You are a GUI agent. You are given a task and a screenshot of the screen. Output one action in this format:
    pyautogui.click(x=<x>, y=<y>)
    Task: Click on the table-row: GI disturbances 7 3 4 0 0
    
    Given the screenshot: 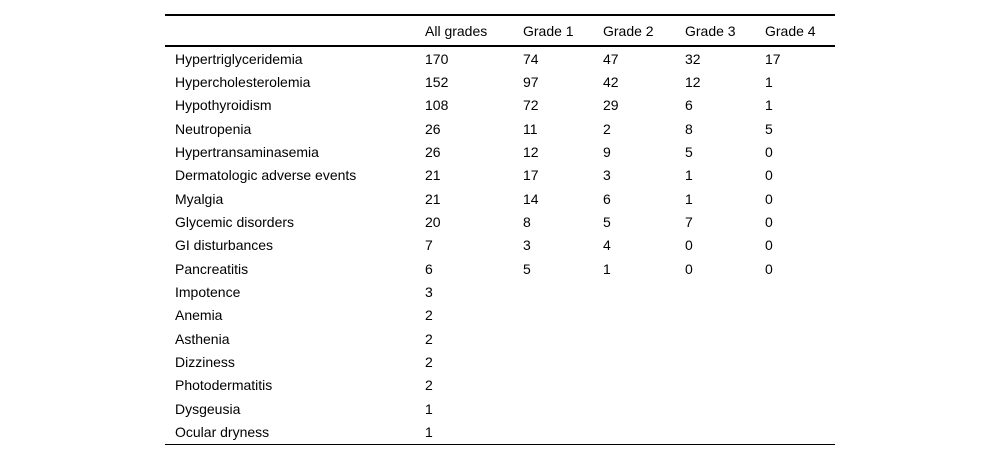 What is the action you would take?
    pyautogui.click(x=500, y=245)
    